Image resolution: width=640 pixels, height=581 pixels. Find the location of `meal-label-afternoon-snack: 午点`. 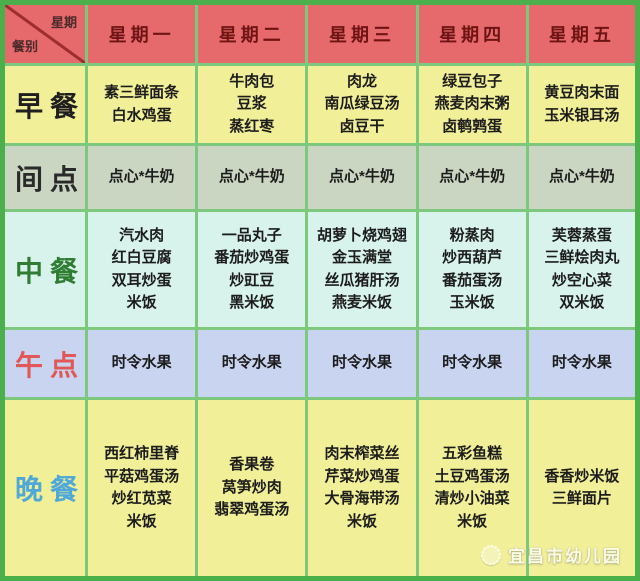

meal-label-afternoon-snack: 午点 is located at coordinates (44, 363).